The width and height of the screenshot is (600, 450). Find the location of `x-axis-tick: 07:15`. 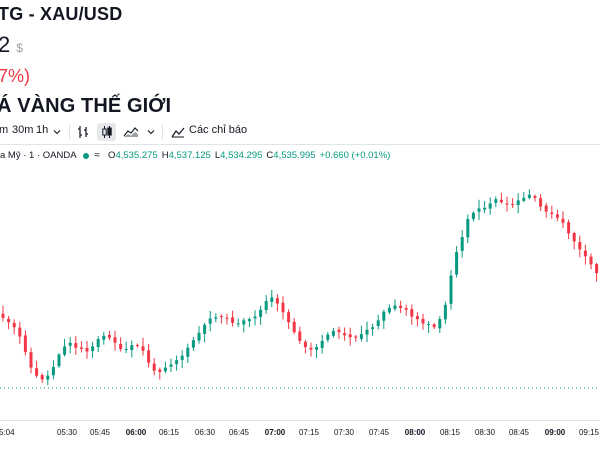

x-axis-tick: 07:15 is located at coordinates (309, 432).